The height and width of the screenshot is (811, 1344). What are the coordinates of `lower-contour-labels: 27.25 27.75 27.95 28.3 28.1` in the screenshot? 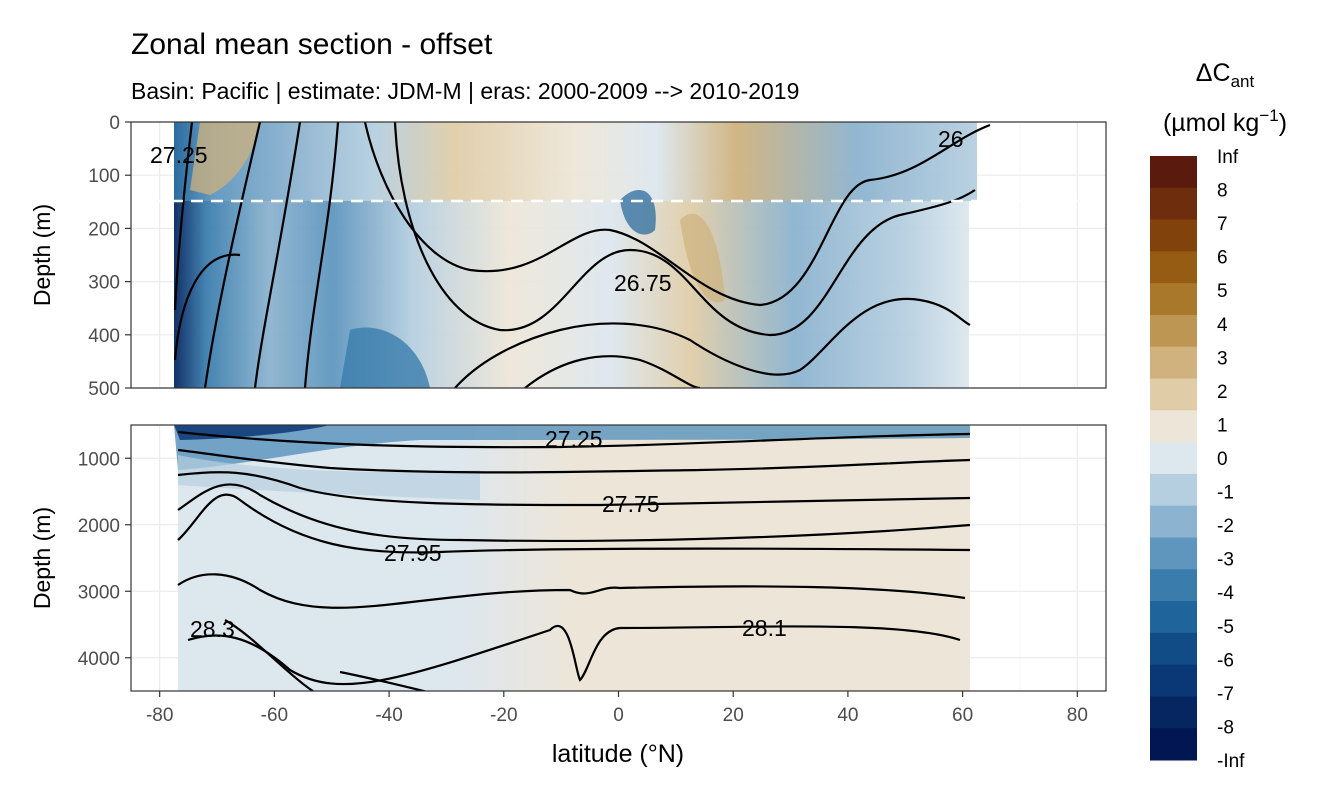 It's located at (488, 534).